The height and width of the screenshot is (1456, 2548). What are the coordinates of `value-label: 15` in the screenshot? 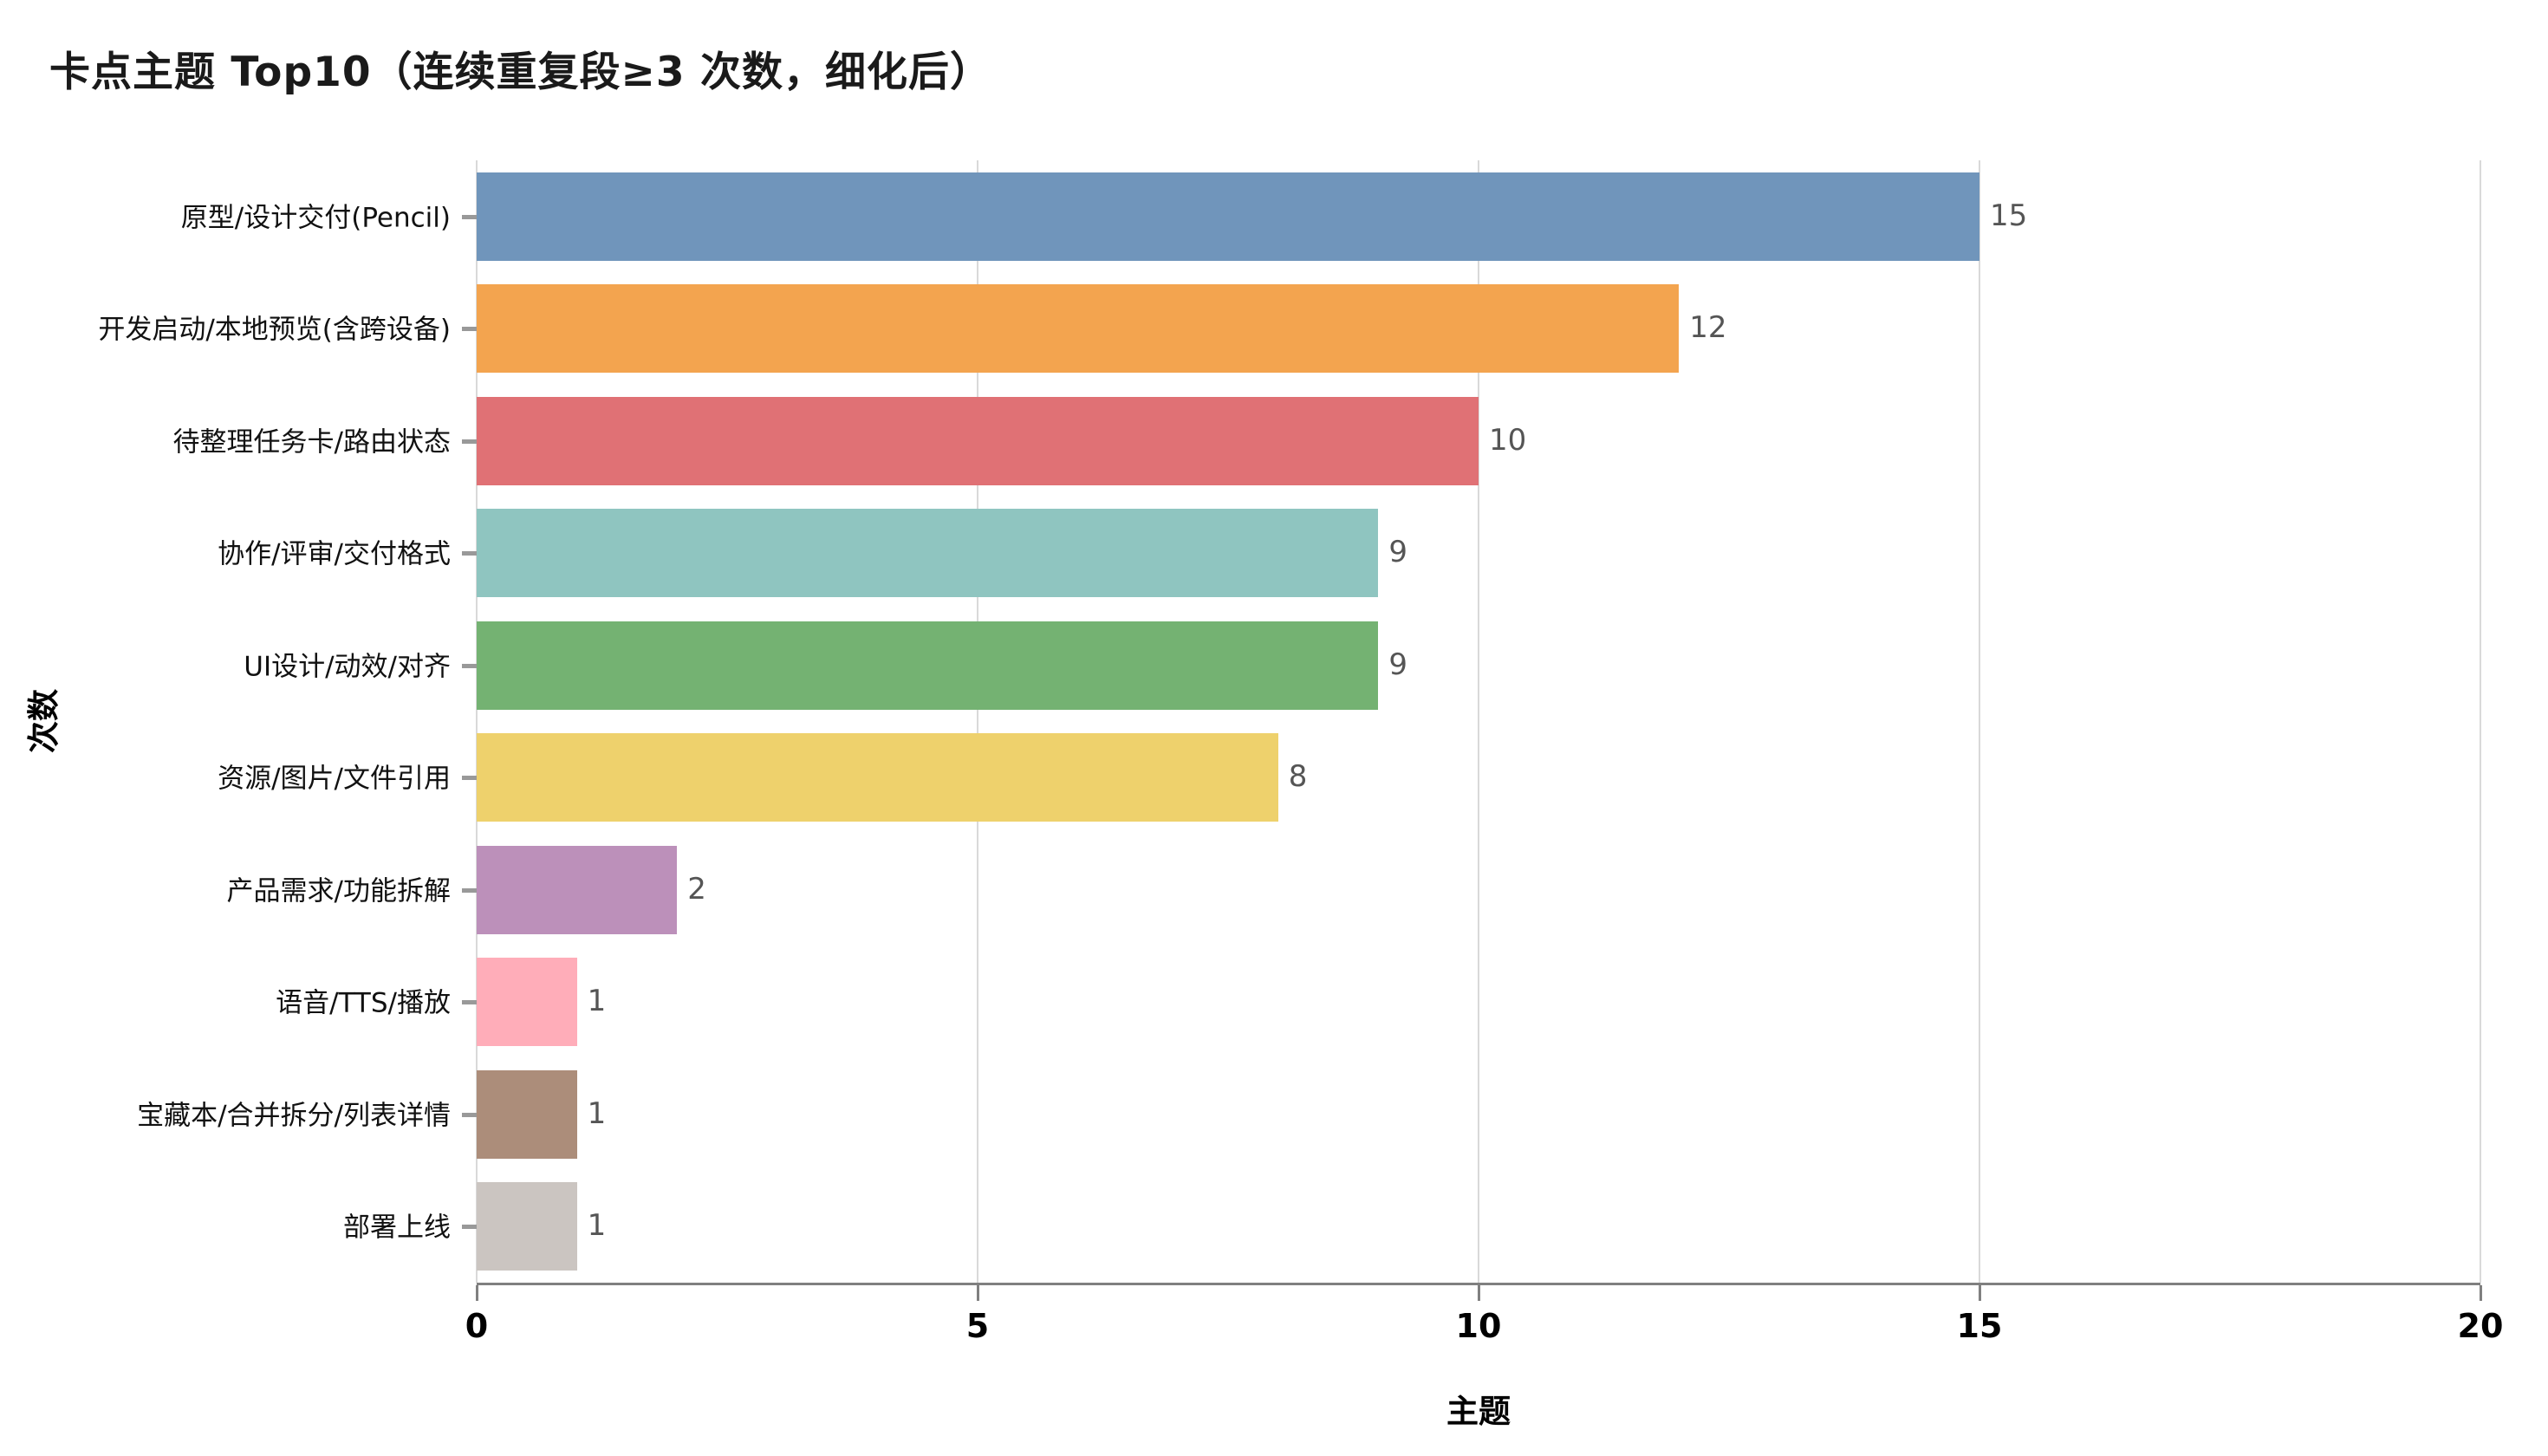 It's located at (2009, 215).